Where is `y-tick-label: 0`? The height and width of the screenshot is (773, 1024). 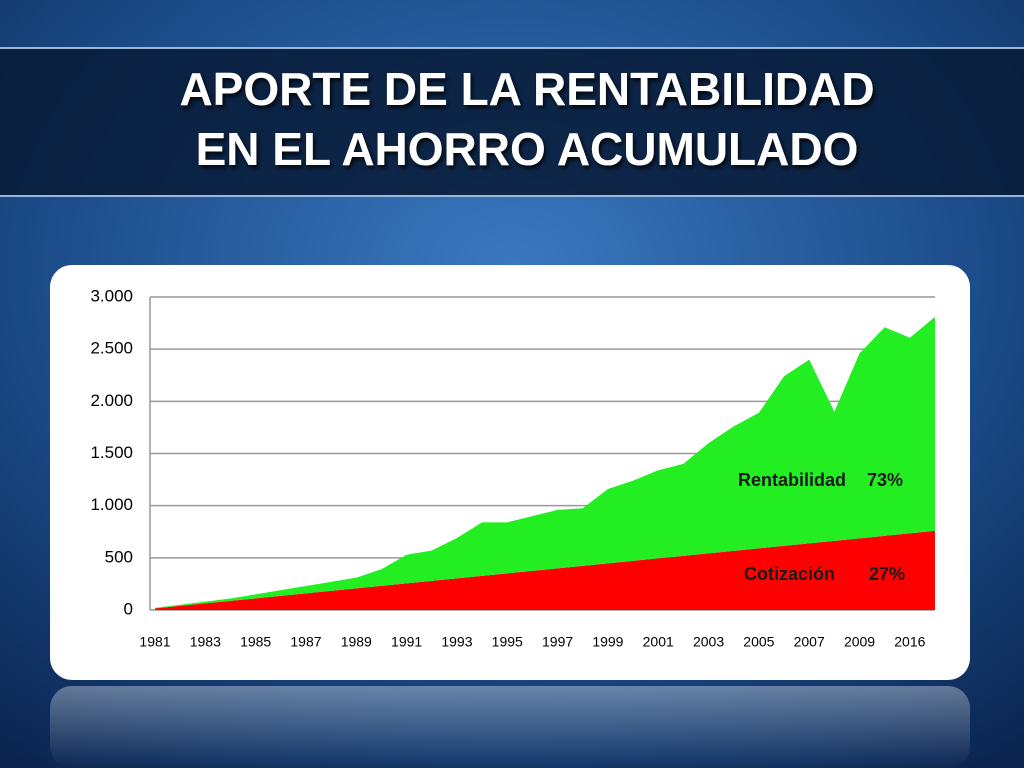 y-tick-label: 0 is located at coordinates (128, 608).